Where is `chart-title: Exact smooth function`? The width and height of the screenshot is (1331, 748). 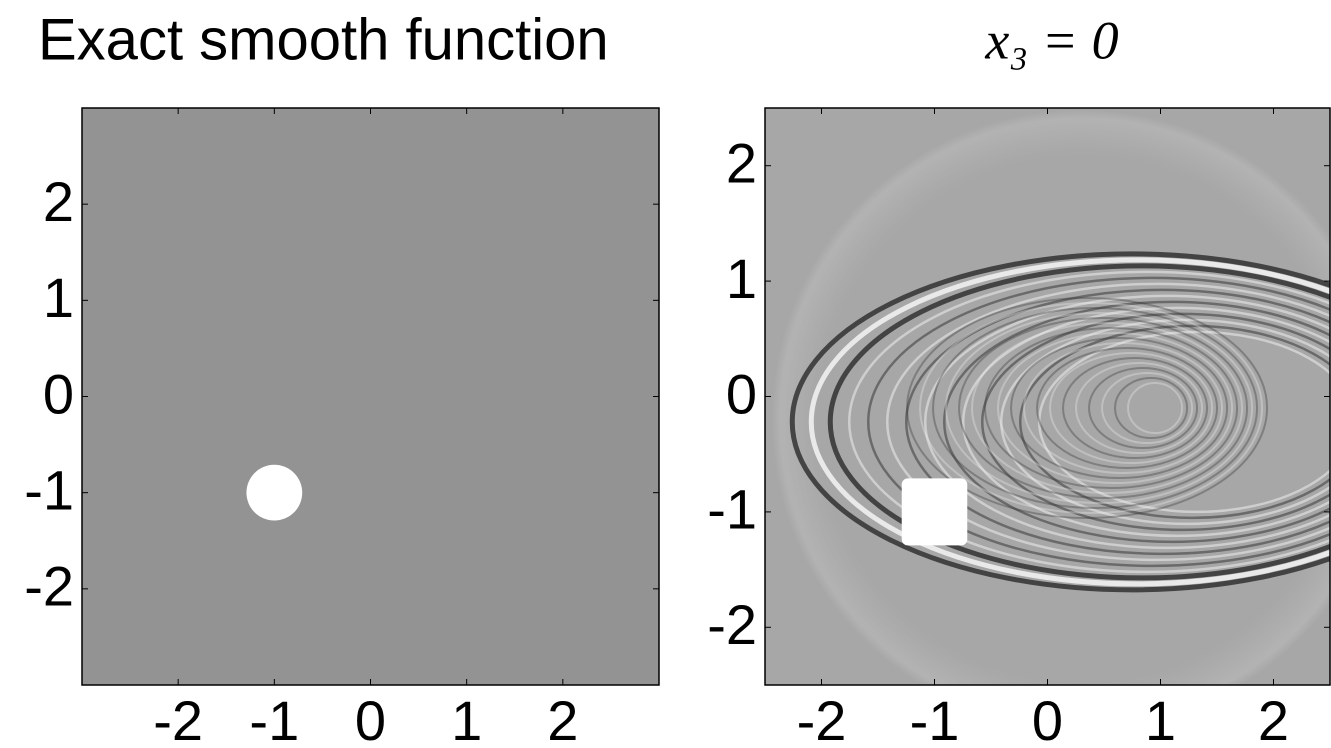 chart-title: Exact smooth function is located at coordinates (323, 39).